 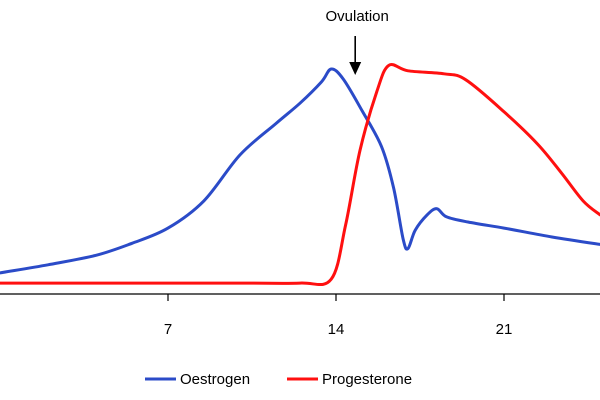 I want to click on x-tick-label: 14, so click(x=336, y=329).